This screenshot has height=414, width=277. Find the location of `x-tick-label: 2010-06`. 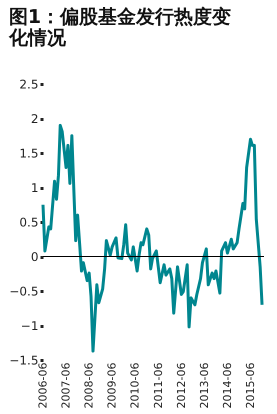

x-tick-label: 2010-06 is located at coordinates (135, 385).